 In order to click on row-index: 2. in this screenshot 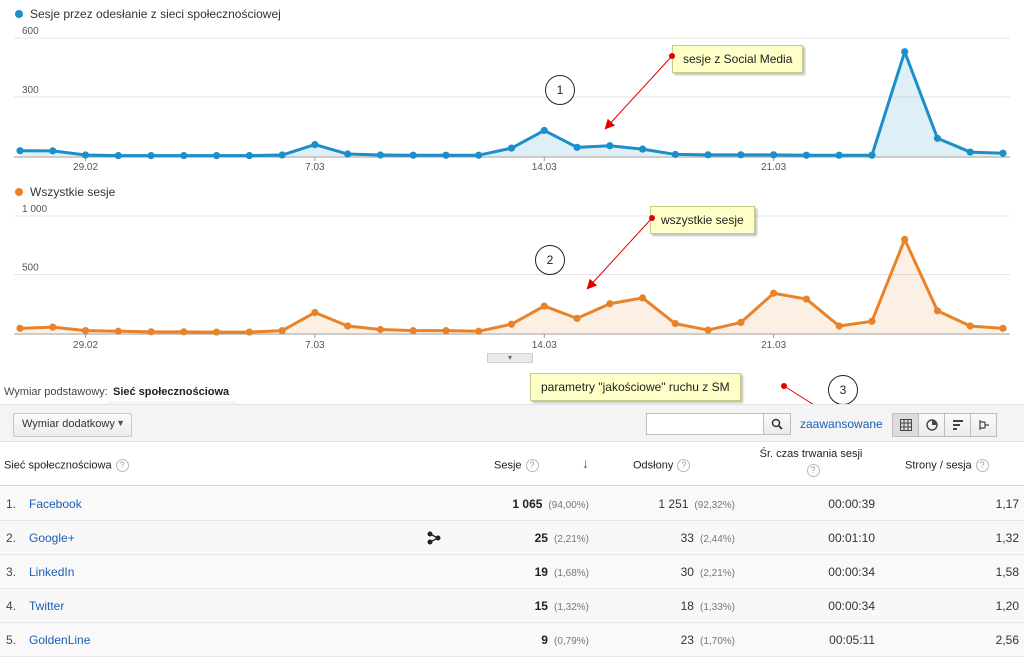, I will do `click(11, 538)`.